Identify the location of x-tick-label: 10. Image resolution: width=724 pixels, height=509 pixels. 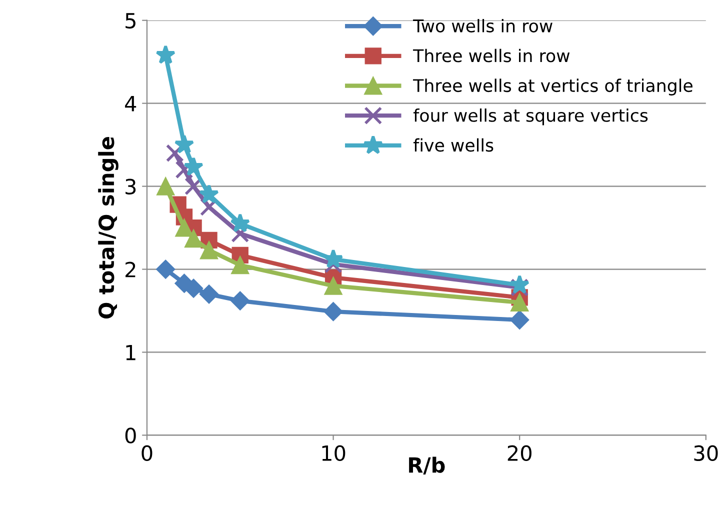
(334, 453).